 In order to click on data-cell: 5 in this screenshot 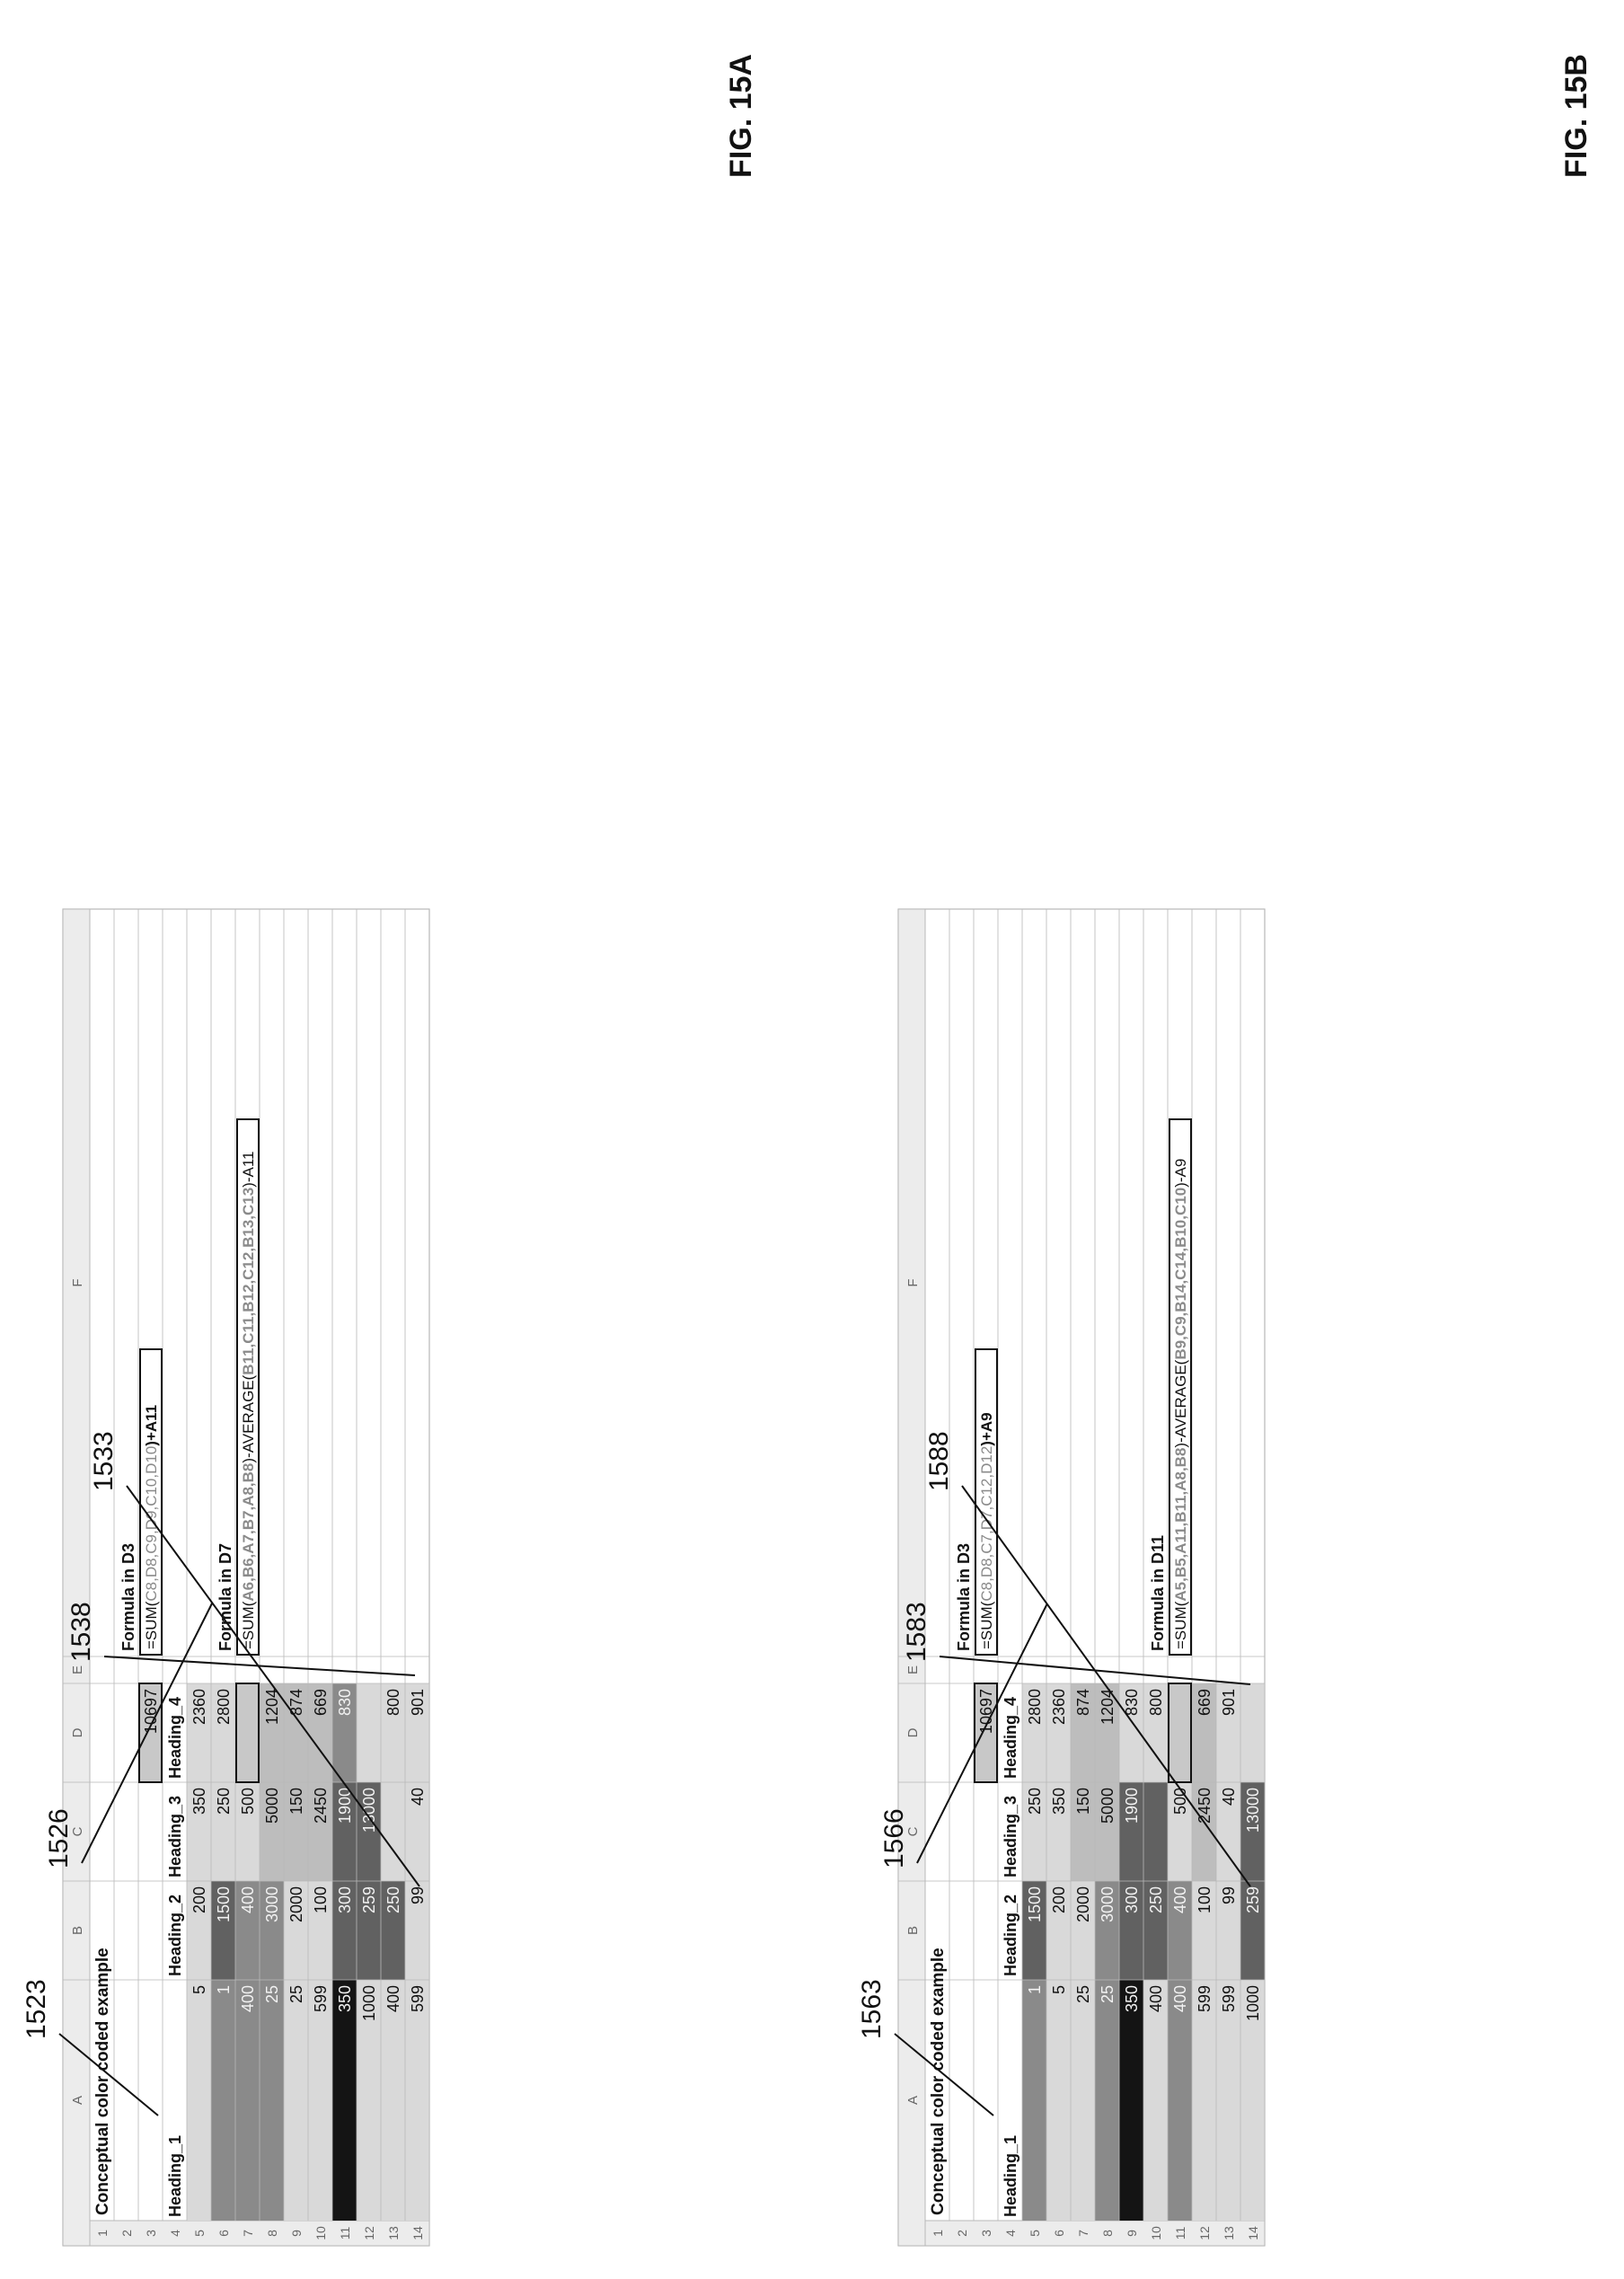, I will do `click(199, 1990)`.